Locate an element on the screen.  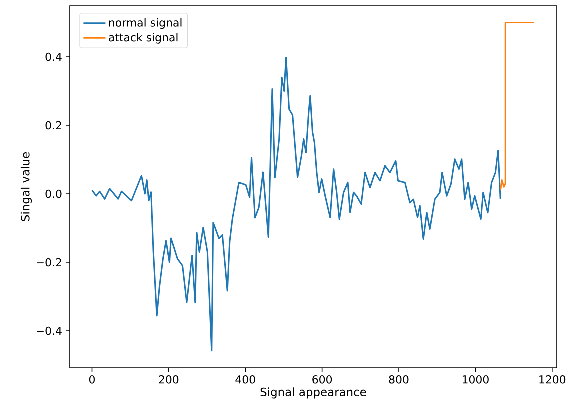
legend-label: normal signal is located at coordinates (145, 24).